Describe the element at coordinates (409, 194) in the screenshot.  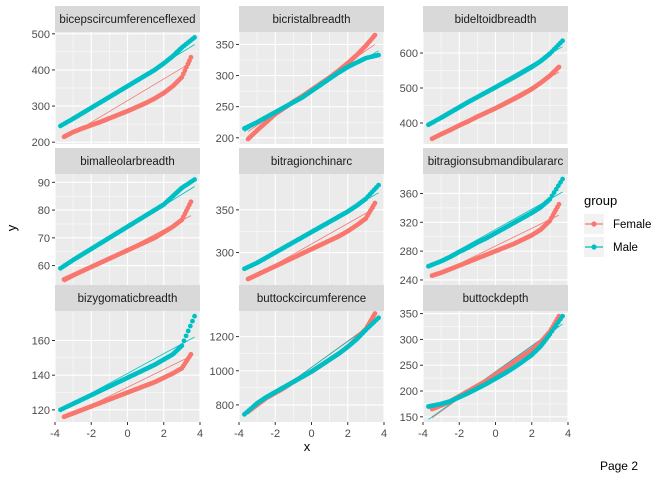
I see `y-tick-label: 360` at that location.